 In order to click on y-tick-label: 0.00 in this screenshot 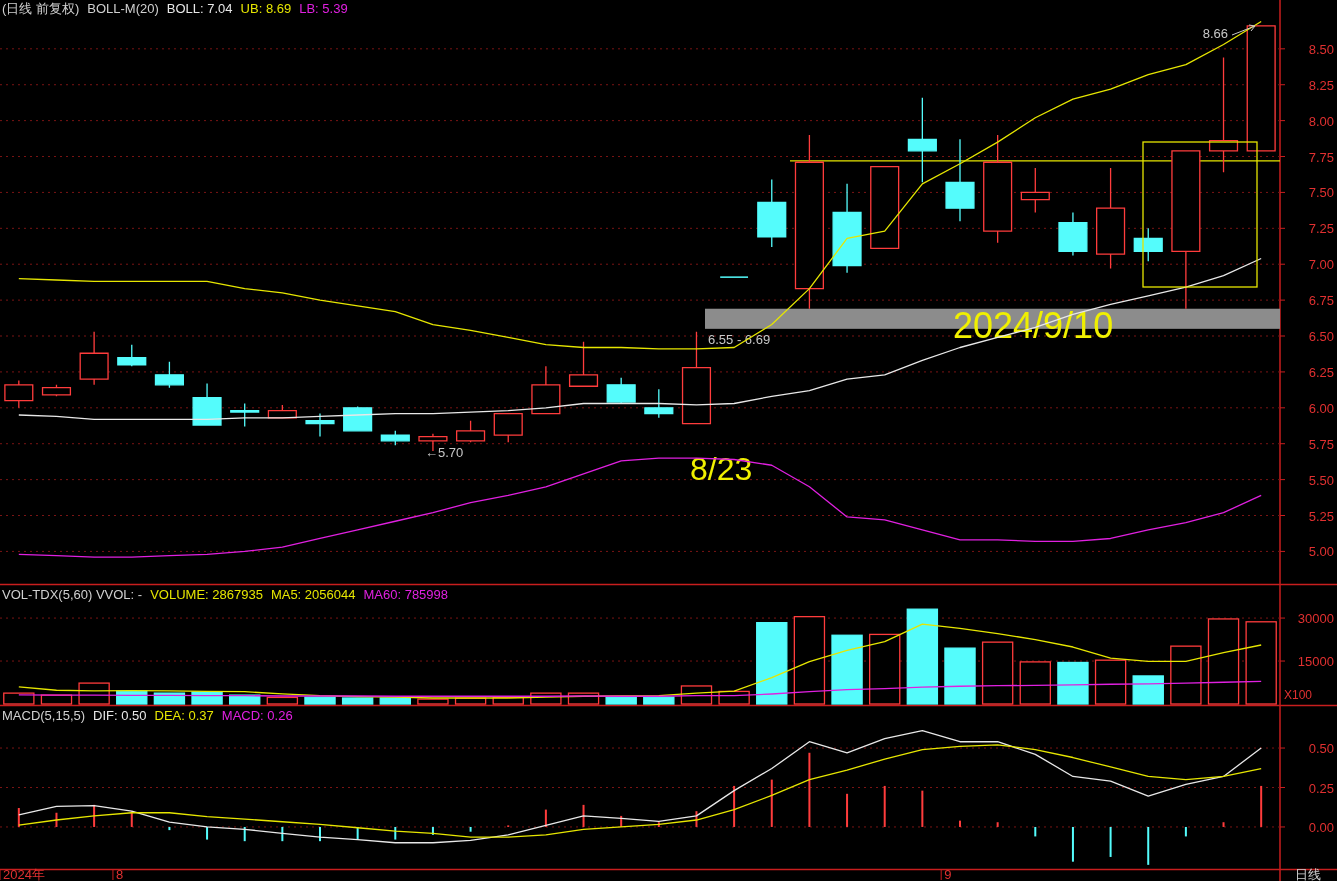, I will do `click(1321, 827)`.